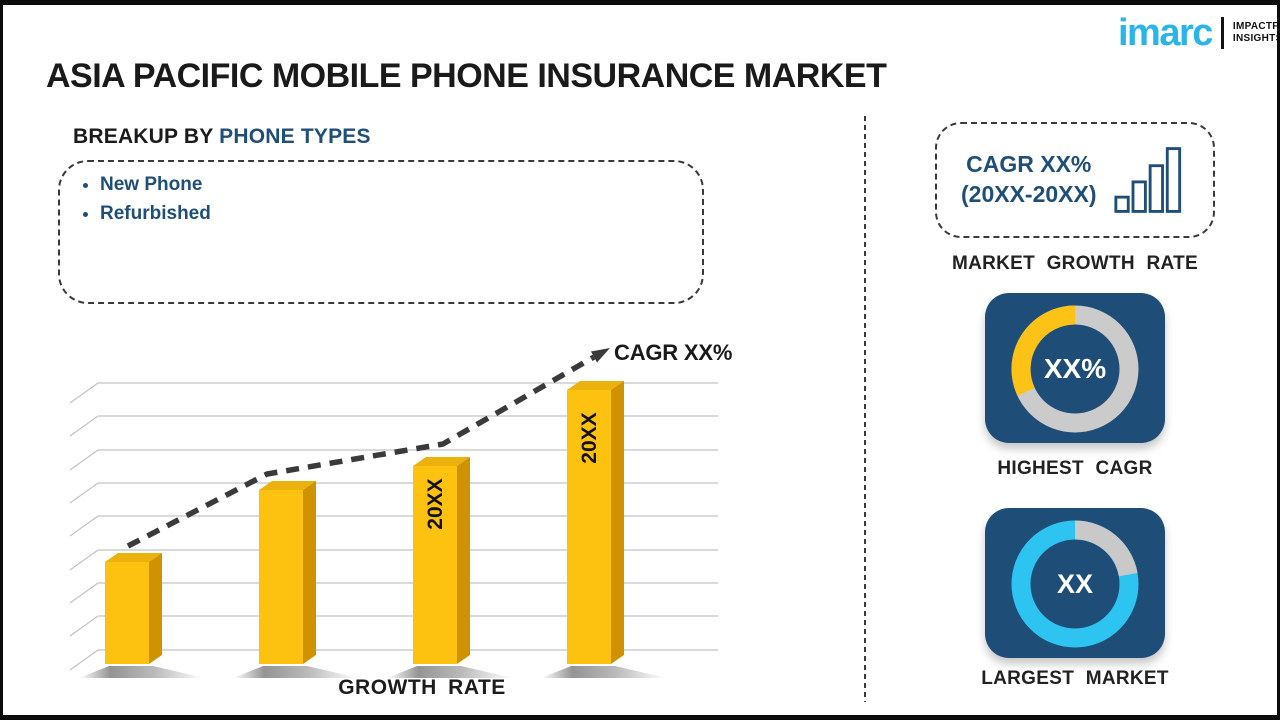 The image size is (1280, 720). What do you see at coordinates (1256, 26) in the screenshot?
I see `imarc-tagline-line1: IMPACTFUL` at bounding box center [1256, 26].